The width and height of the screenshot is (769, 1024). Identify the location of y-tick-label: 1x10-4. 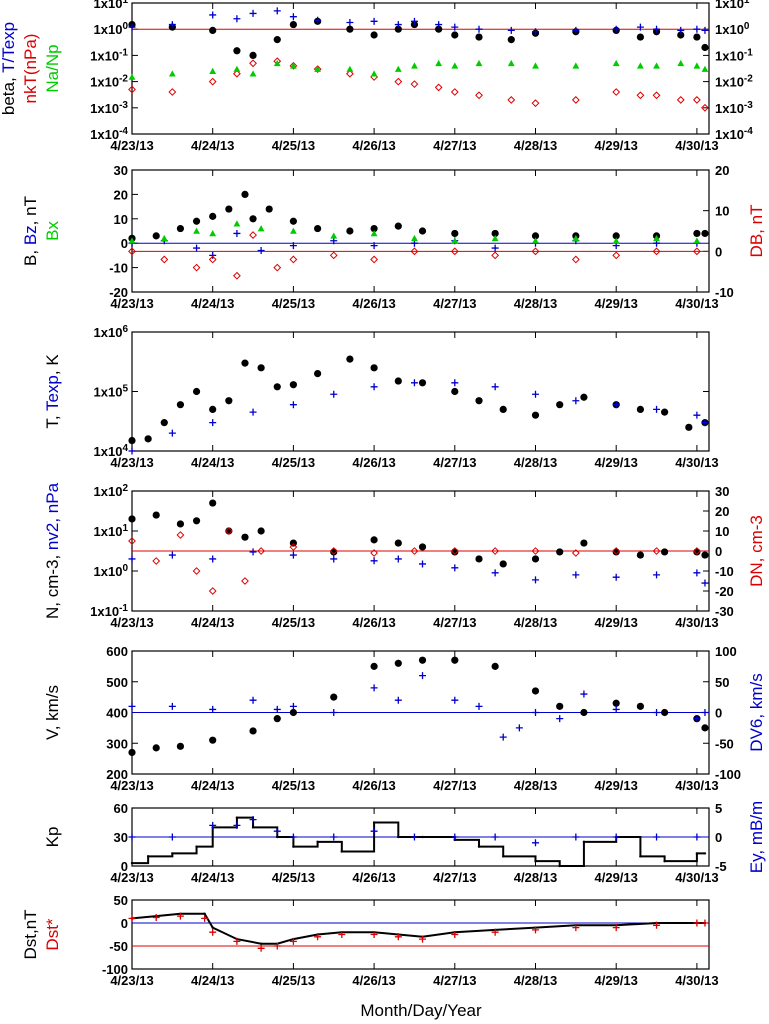
(109, 134).